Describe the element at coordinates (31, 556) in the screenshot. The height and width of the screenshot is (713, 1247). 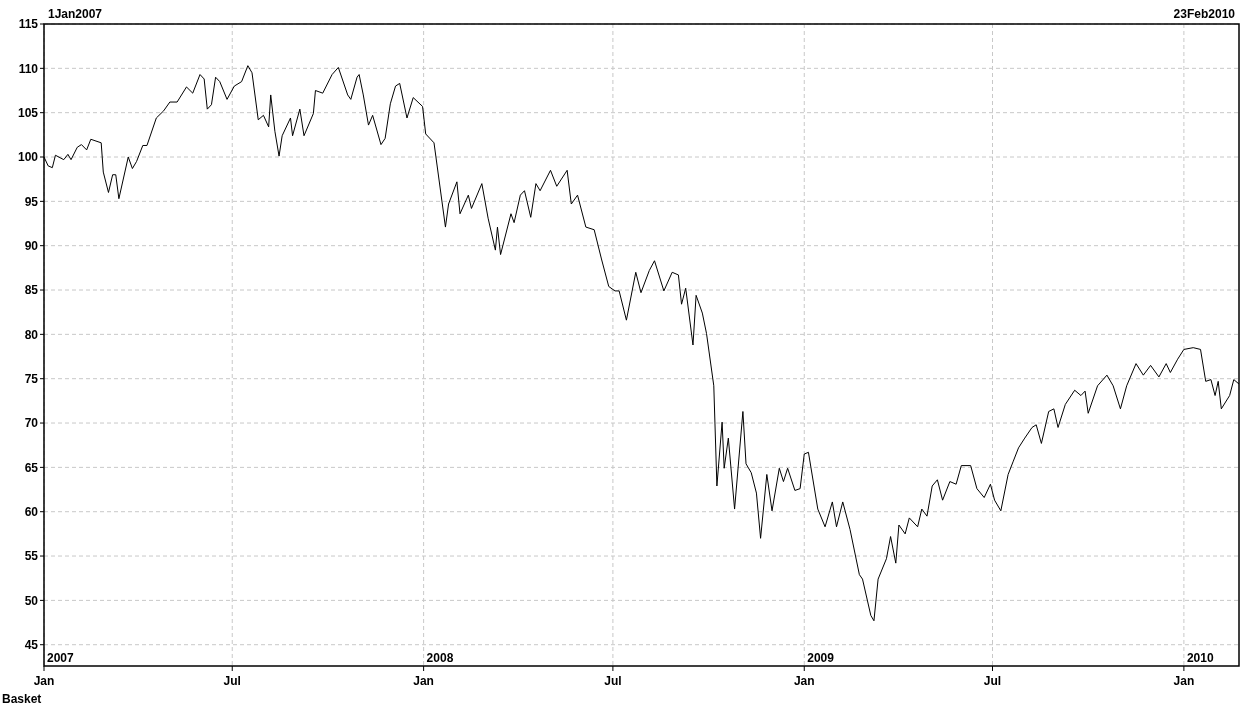
I see `y-tick-label: 55` at that location.